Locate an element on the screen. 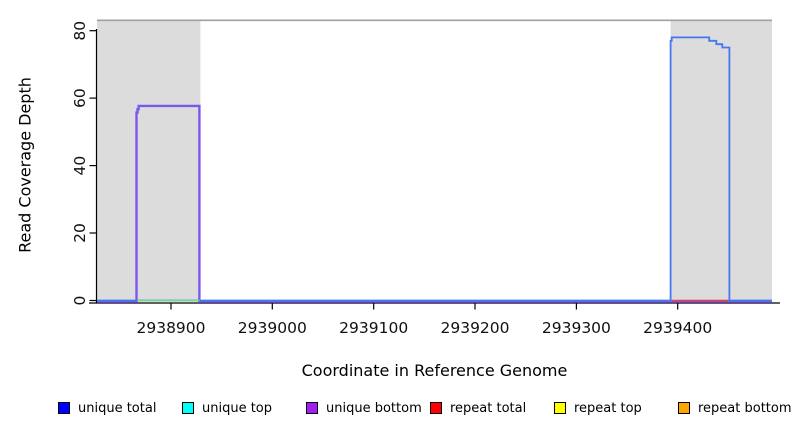 The image size is (792, 432). y-tick-label: 80 is located at coordinates (80, 31).